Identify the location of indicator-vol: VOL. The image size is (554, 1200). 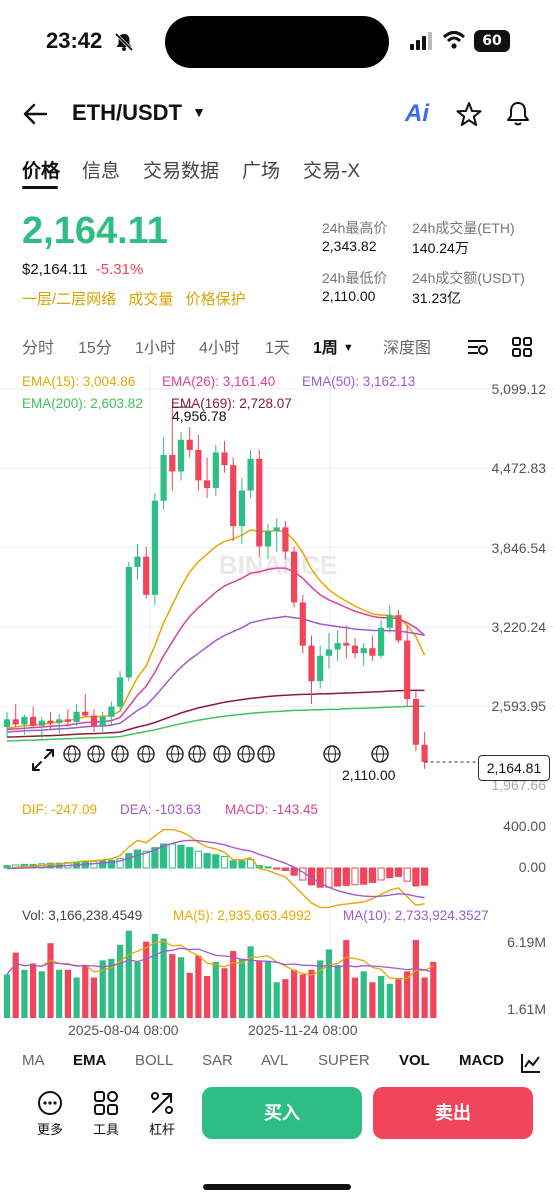
(414, 1060).